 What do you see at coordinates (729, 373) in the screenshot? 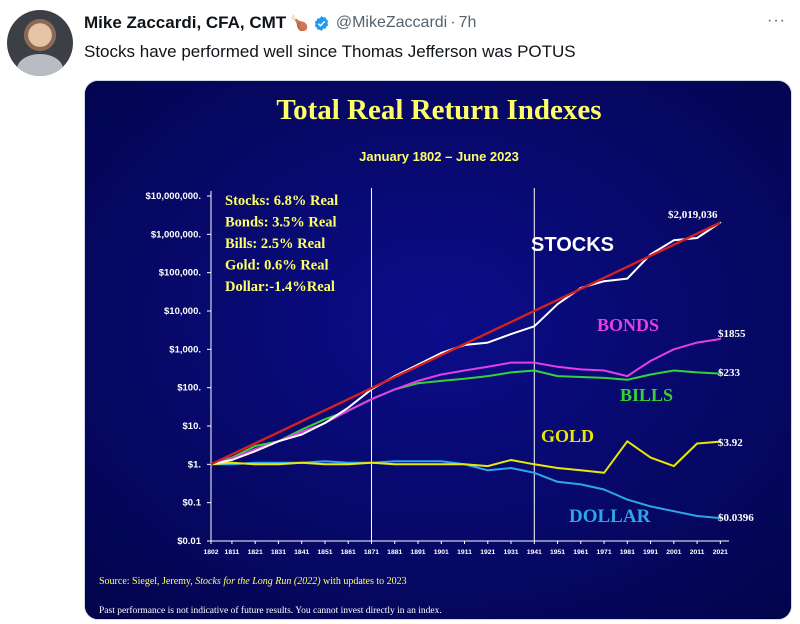
I see `end-value-bills: $233` at bounding box center [729, 373].